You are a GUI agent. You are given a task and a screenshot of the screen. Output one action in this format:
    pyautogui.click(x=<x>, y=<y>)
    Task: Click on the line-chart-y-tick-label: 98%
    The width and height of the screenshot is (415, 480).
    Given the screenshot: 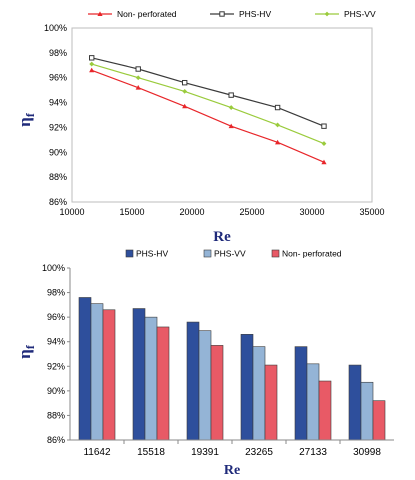 What is the action you would take?
    pyautogui.click(x=58, y=53)
    